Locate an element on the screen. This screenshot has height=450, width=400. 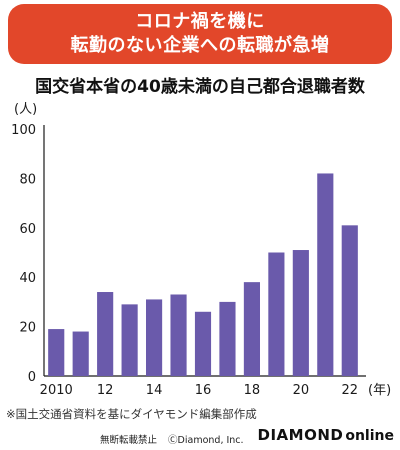
logo-diamond: DIAMOND is located at coordinates (300, 435).